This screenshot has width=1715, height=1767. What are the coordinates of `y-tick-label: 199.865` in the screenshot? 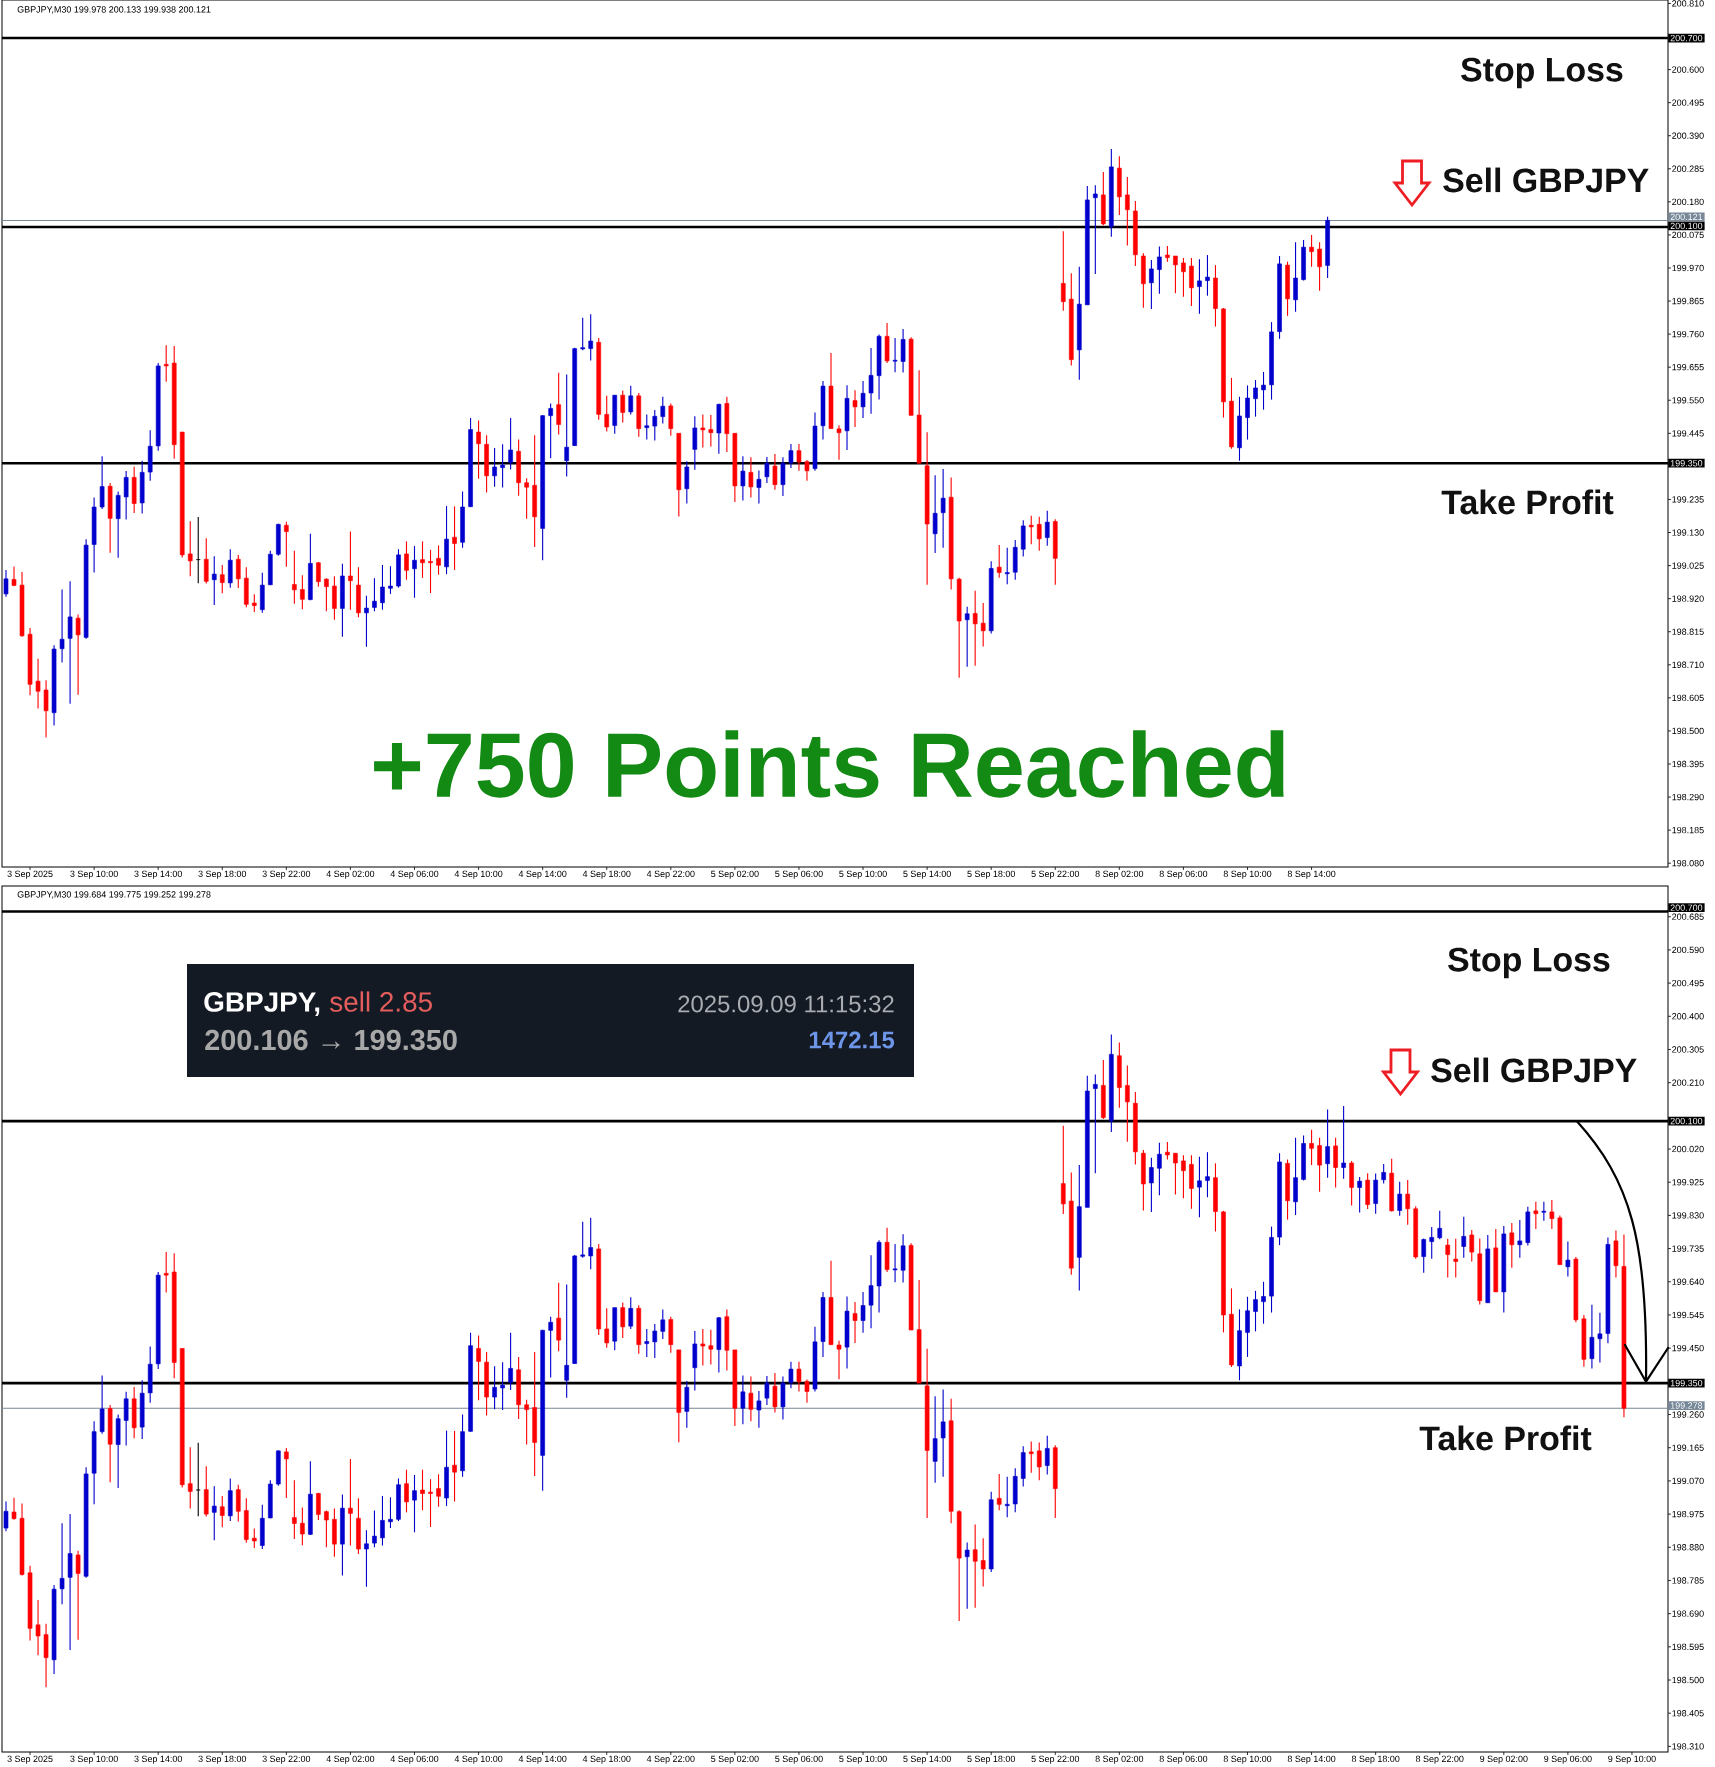 It's located at (1688, 301).